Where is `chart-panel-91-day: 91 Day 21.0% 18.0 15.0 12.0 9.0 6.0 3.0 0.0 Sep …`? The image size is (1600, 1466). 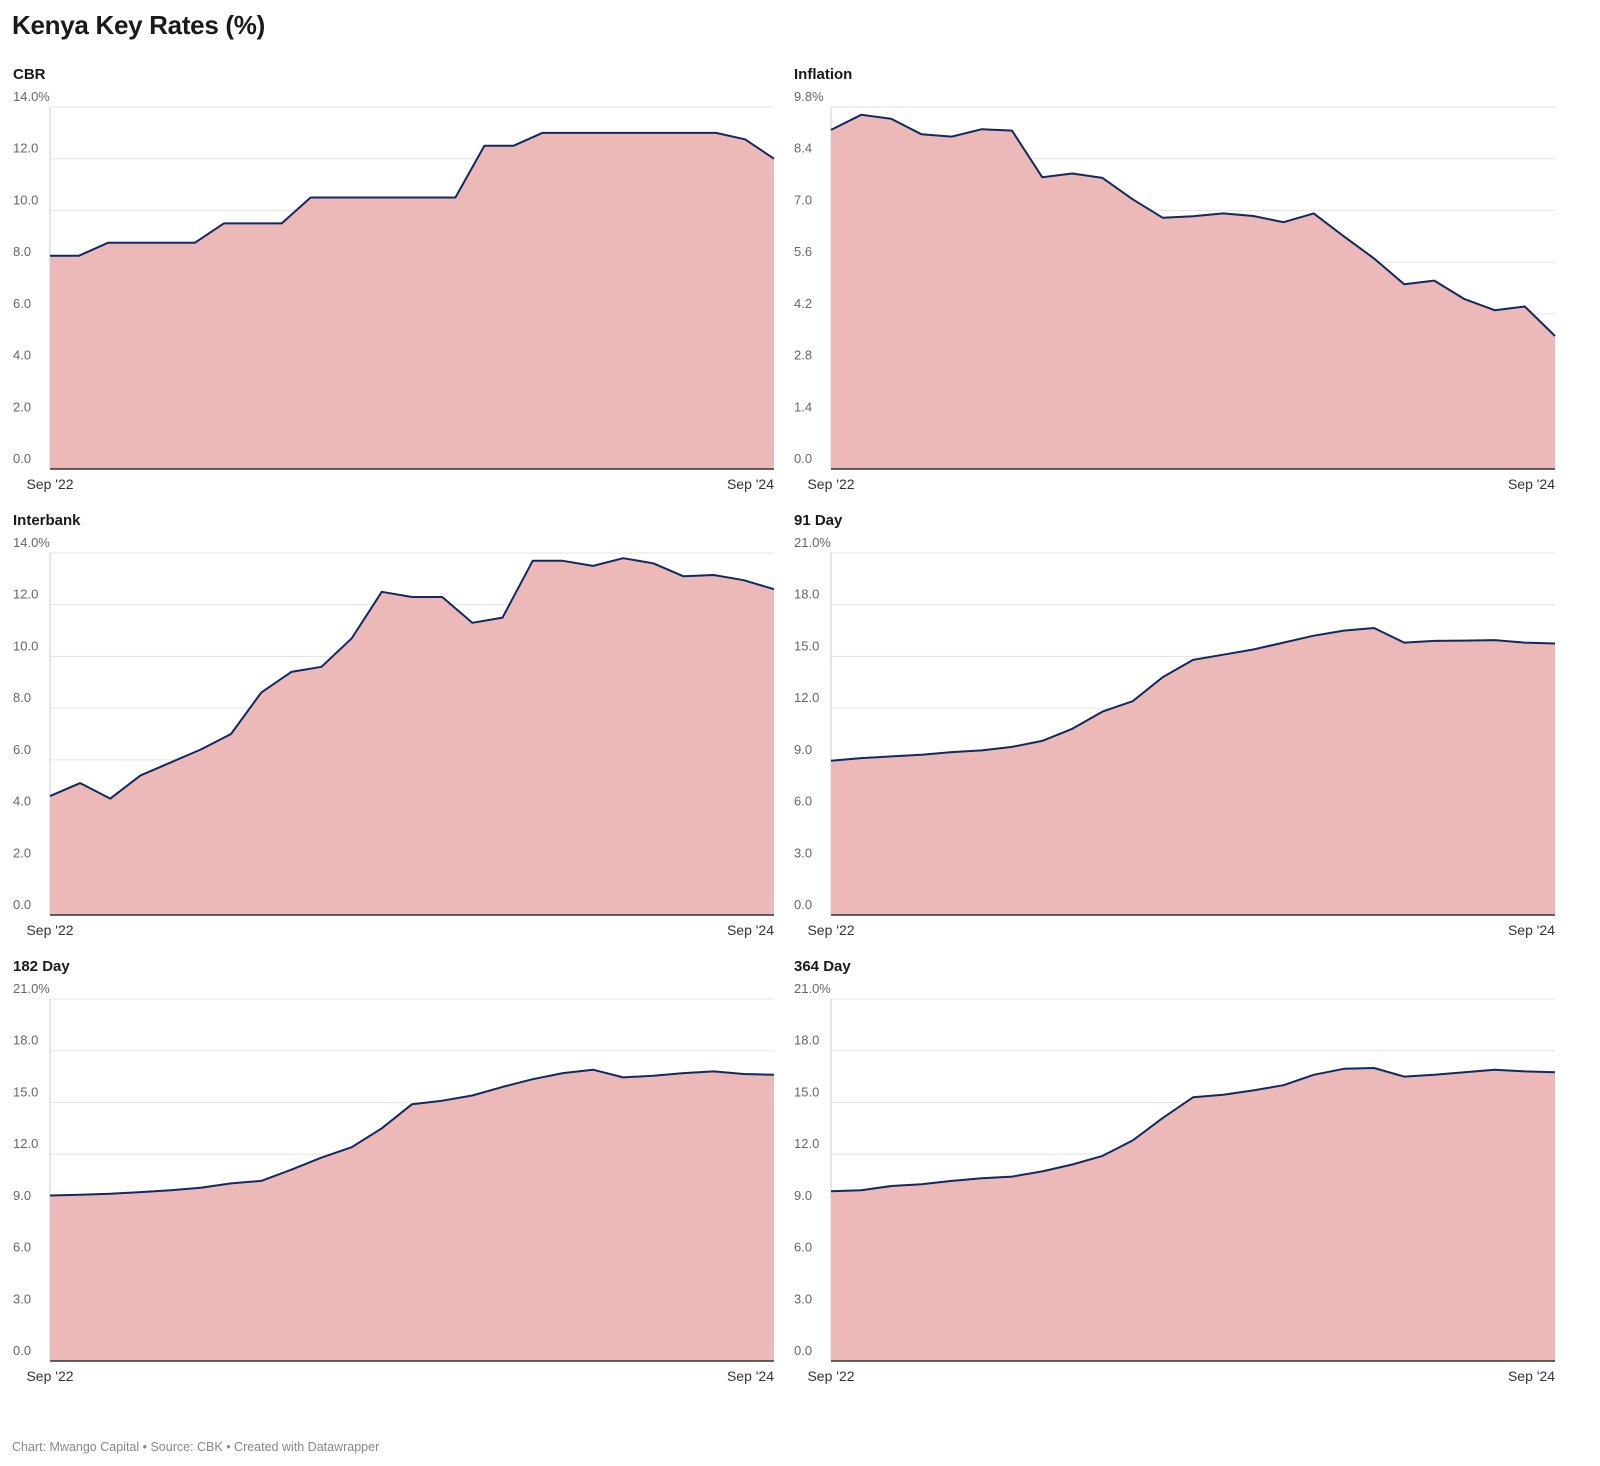 chart-panel-91-day: 91 Day 21.0% 18.0 15.0 12.0 9.0 6.0 3.0 0.0 Sep … is located at coordinates (1178, 730).